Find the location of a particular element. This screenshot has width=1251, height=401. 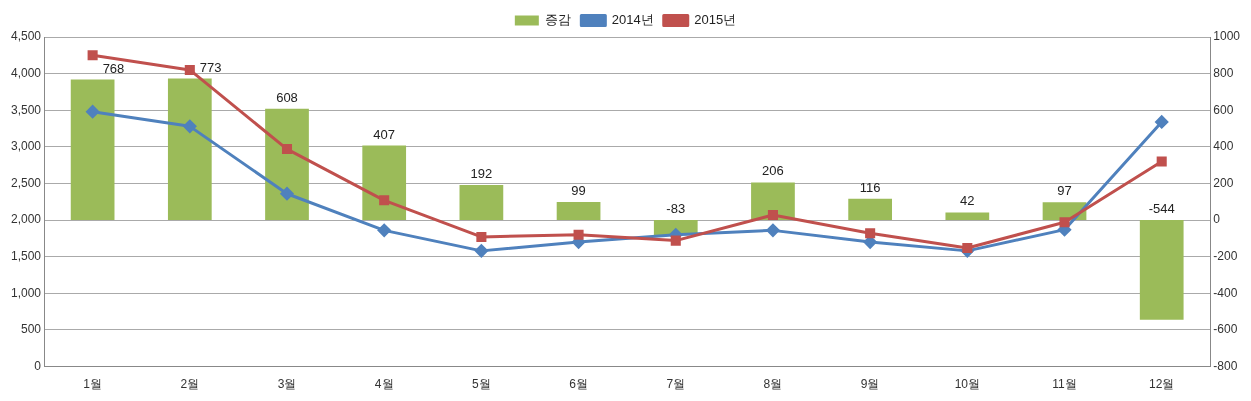

data-label: 773 is located at coordinates (210, 67).